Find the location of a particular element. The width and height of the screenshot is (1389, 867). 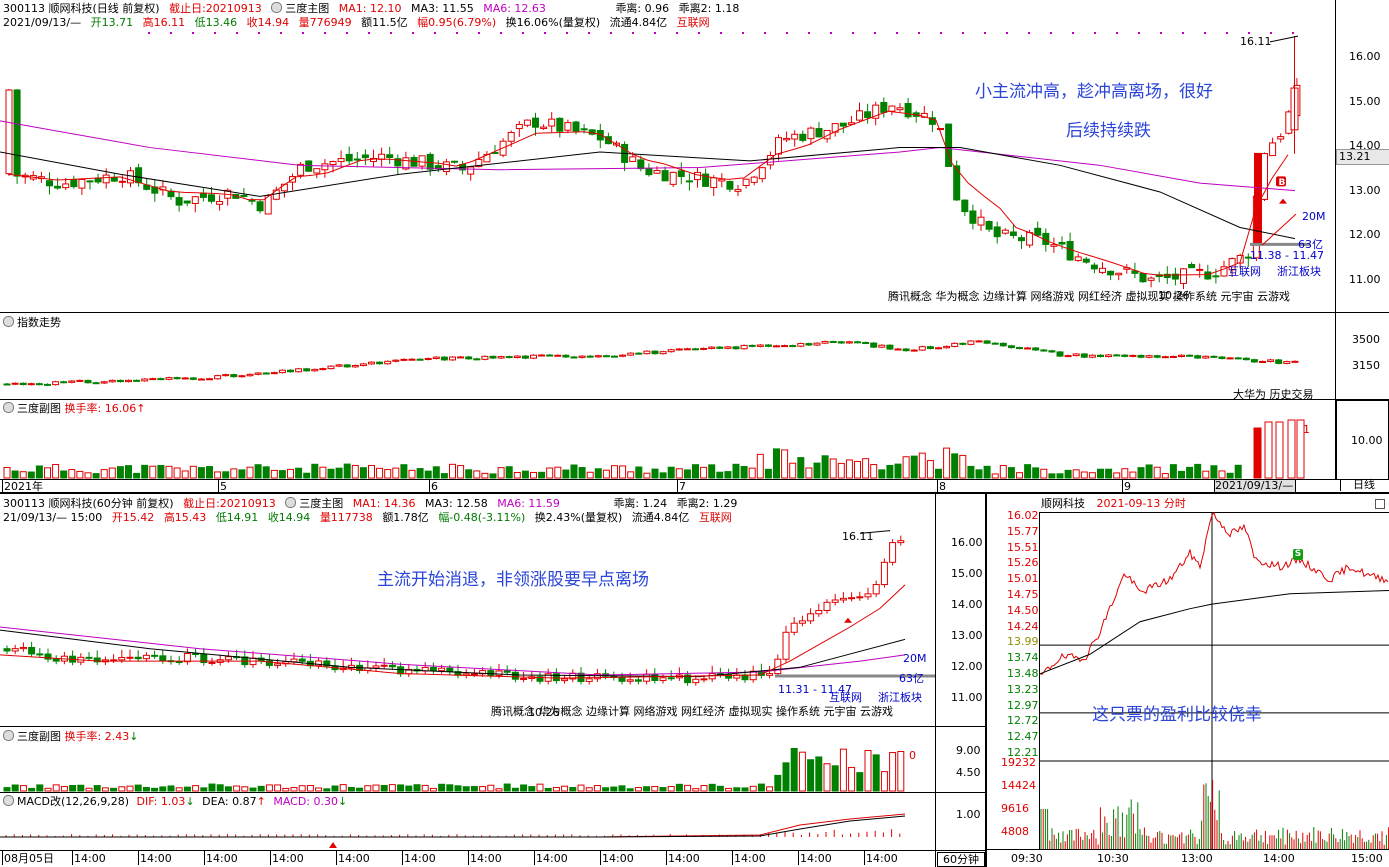

intraday-avg-line is located at coordinates (1214, 632).